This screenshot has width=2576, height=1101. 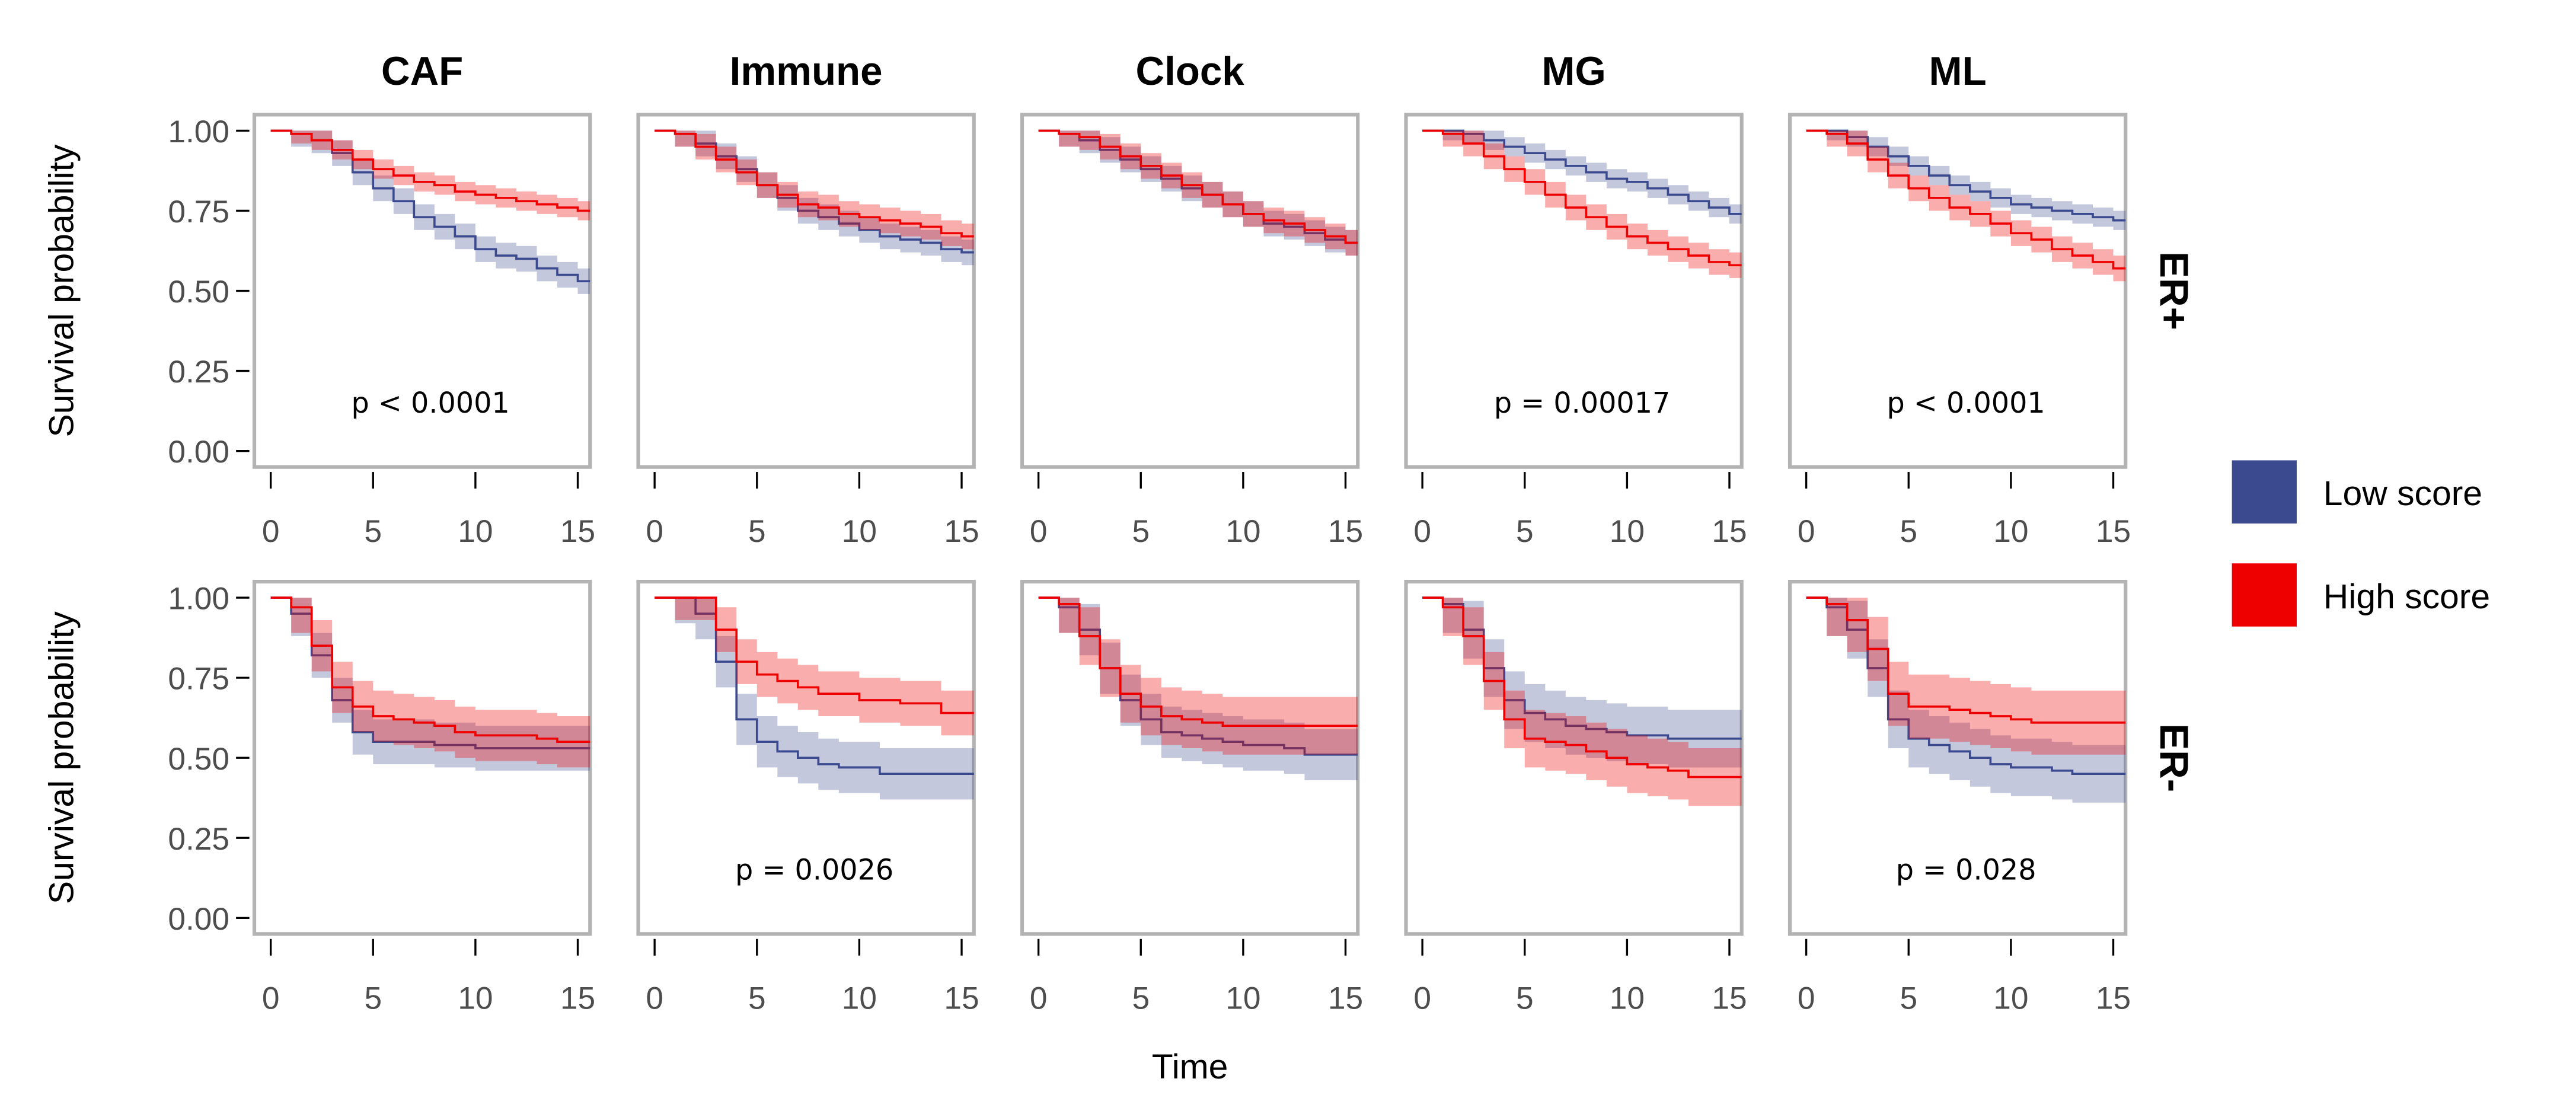 What do you see at coordinates (1573, 71) in the screenshot?
I see `column-title: MG` at bounding box center [1573, 71].